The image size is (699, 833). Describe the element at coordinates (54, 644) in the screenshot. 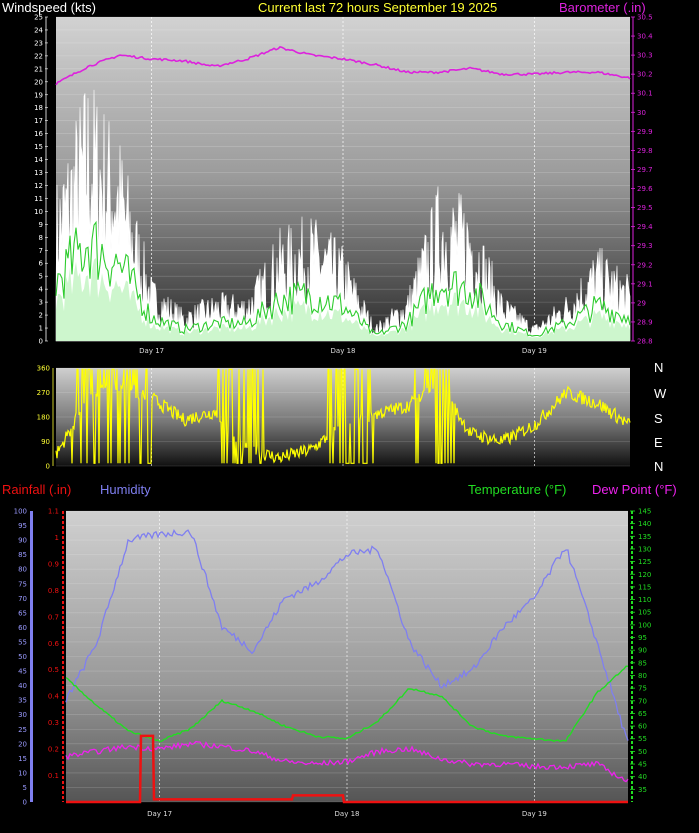

I see `rain-y-tick-label: 0.6` at that location.